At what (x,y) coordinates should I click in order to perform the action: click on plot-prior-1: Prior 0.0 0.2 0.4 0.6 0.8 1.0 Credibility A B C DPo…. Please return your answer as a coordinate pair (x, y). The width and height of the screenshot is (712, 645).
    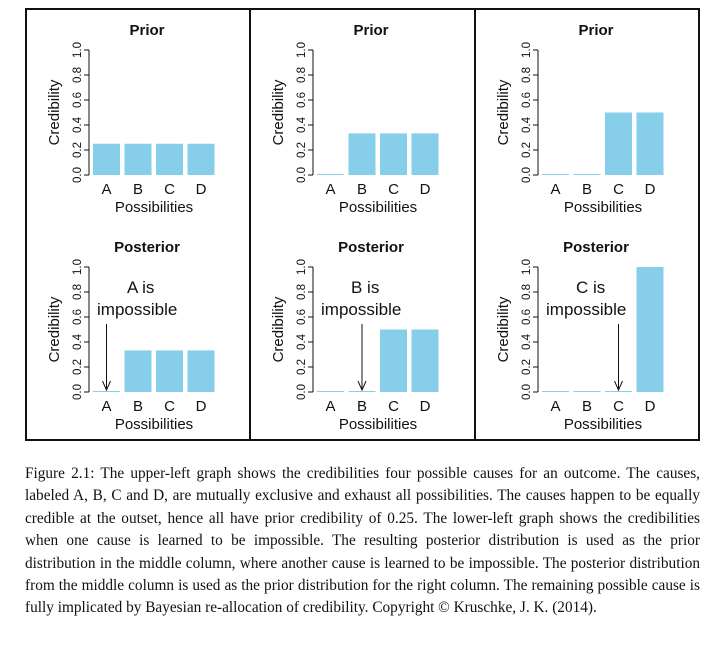
    Looking at the image, I should click on (130, 119).